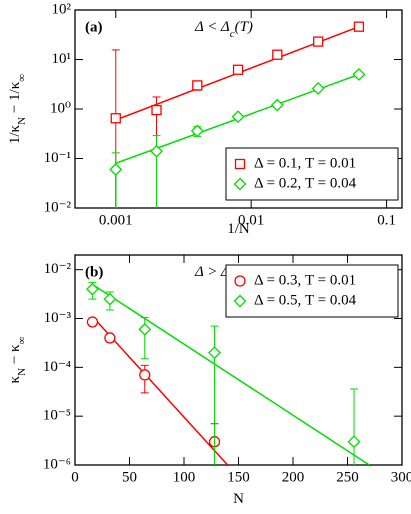 The width and height of the screenshot is (411, 514). Describe the element at coordinates (305, 300) in the screenshot. I see `legend-label: Δ = 0.5, T = 0.04` at that location.